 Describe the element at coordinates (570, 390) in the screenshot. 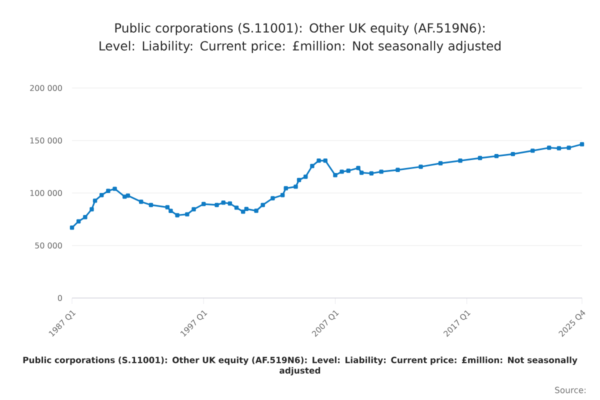

I see `source-note: Source:` at that location.